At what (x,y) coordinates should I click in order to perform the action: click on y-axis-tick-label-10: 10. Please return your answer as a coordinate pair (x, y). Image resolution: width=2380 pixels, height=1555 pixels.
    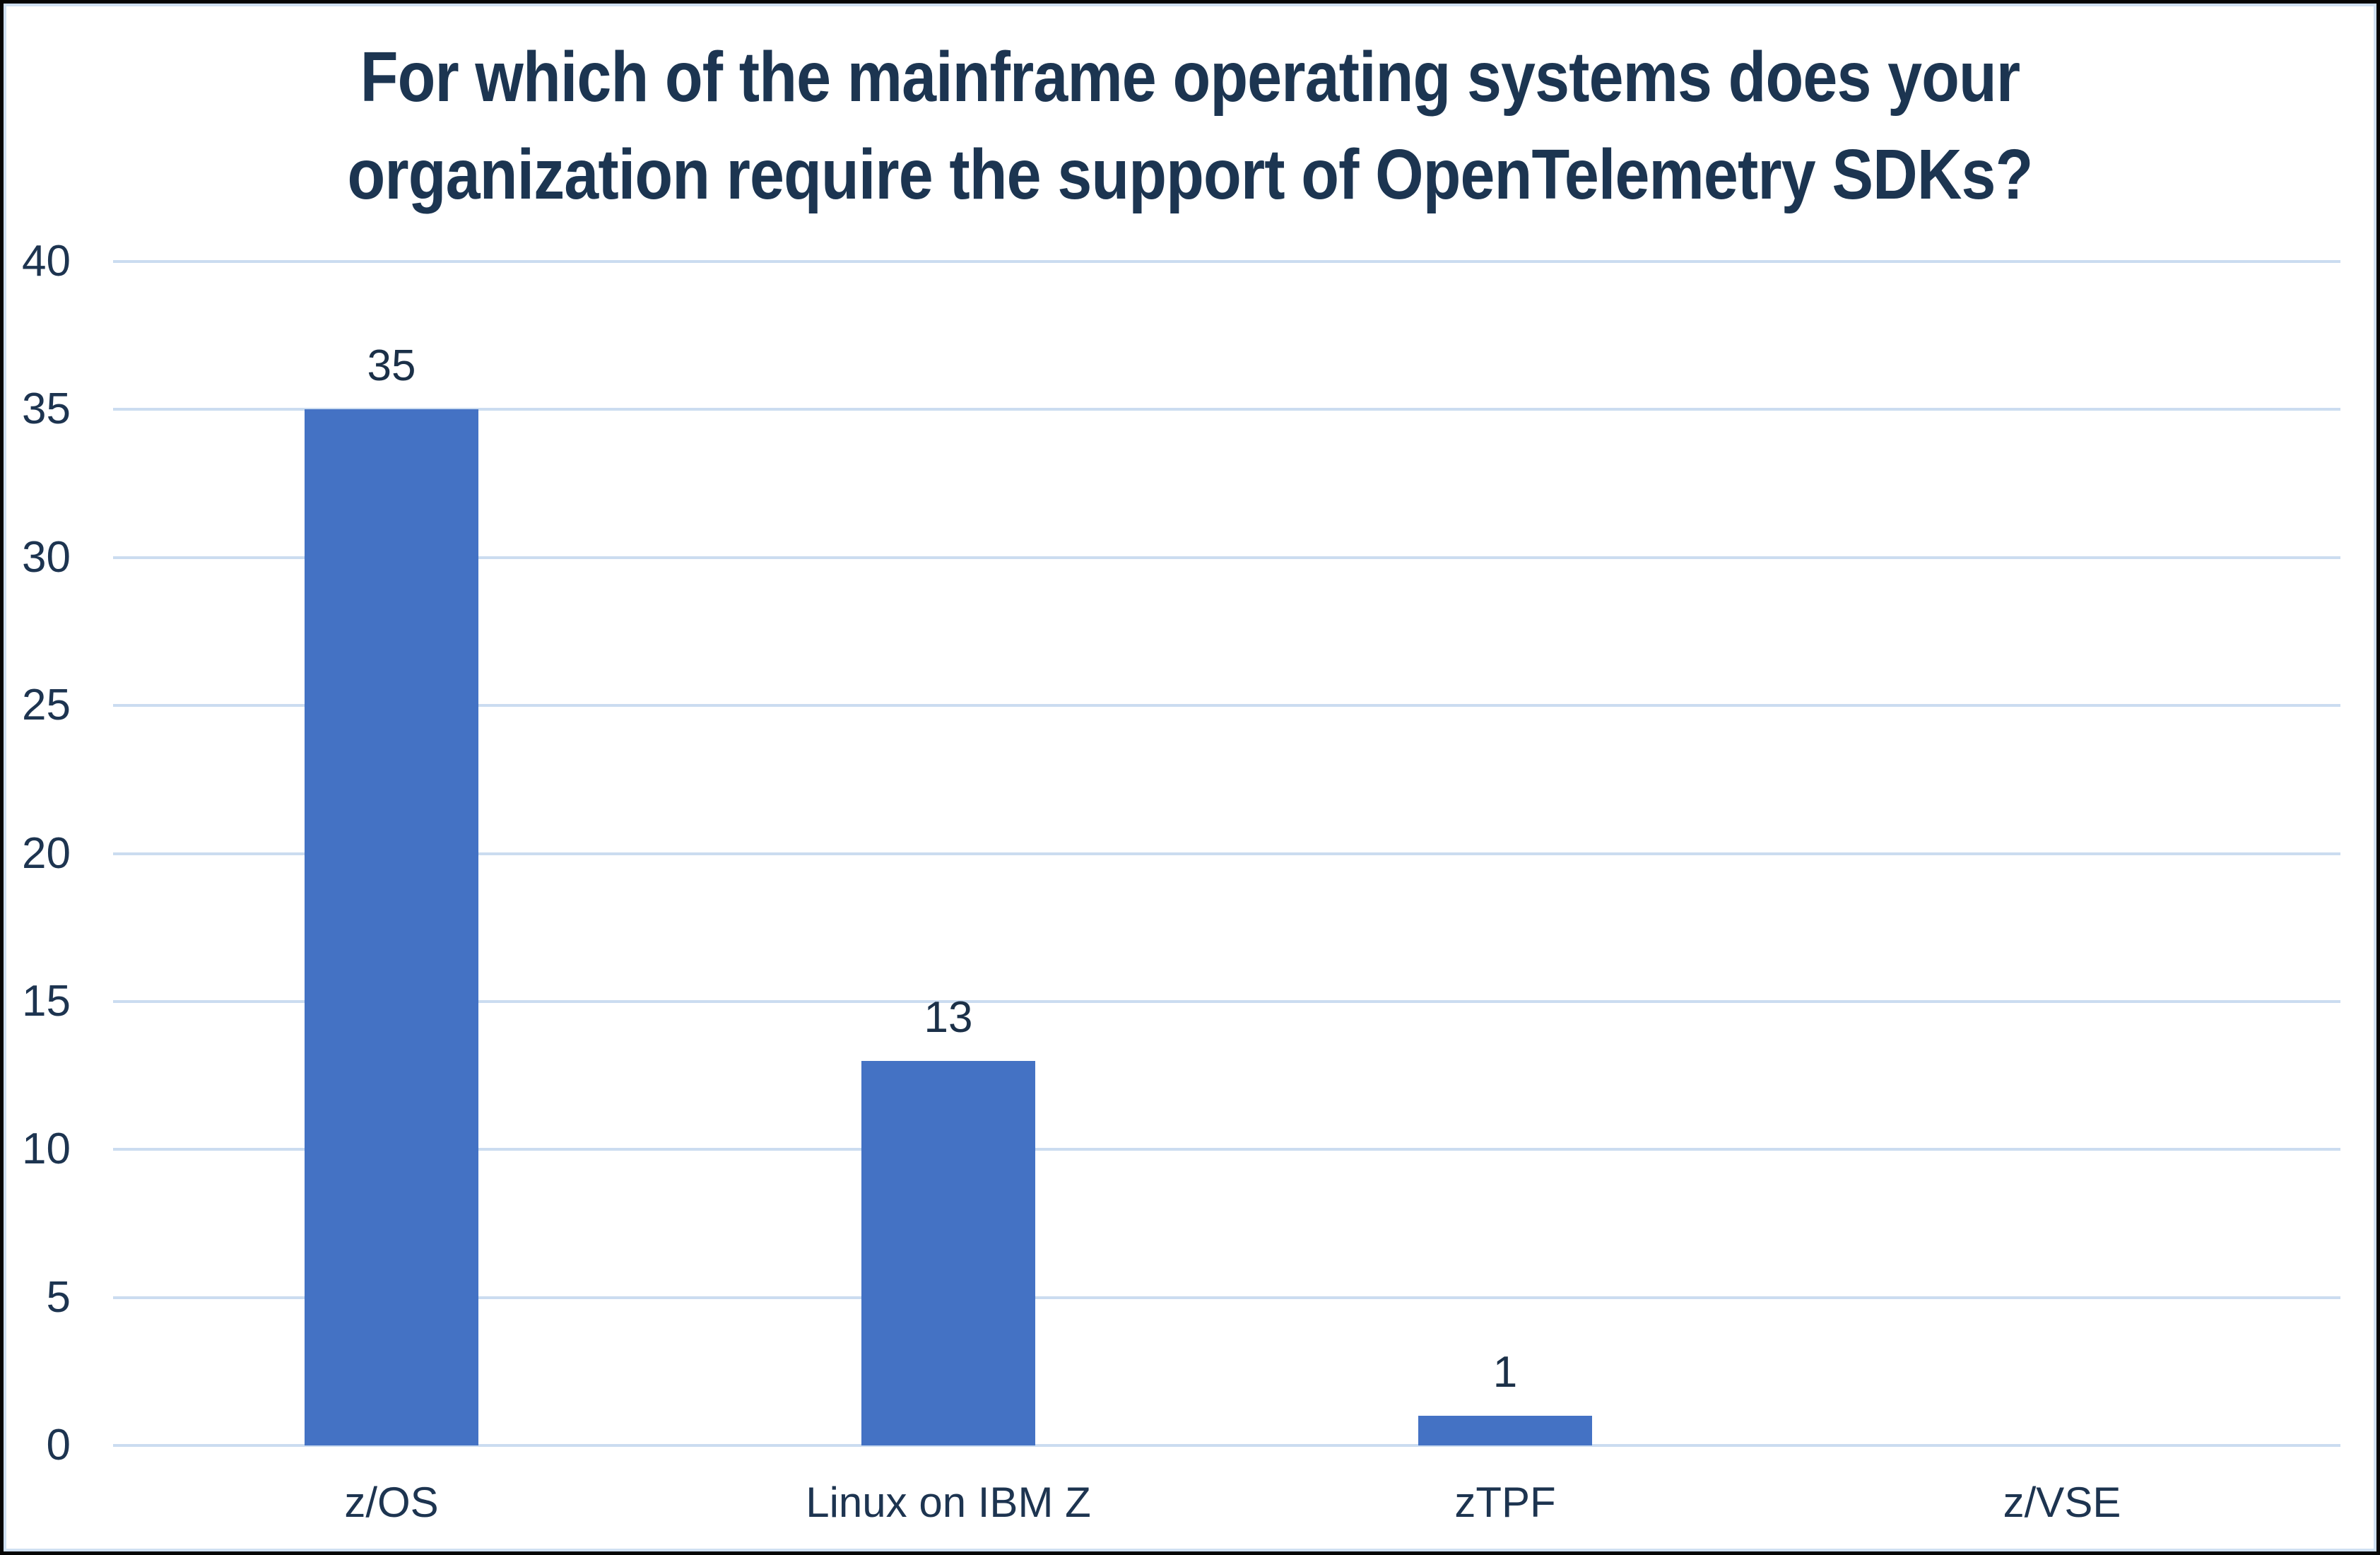
    Looking at the image, I should click on (47, 1149).